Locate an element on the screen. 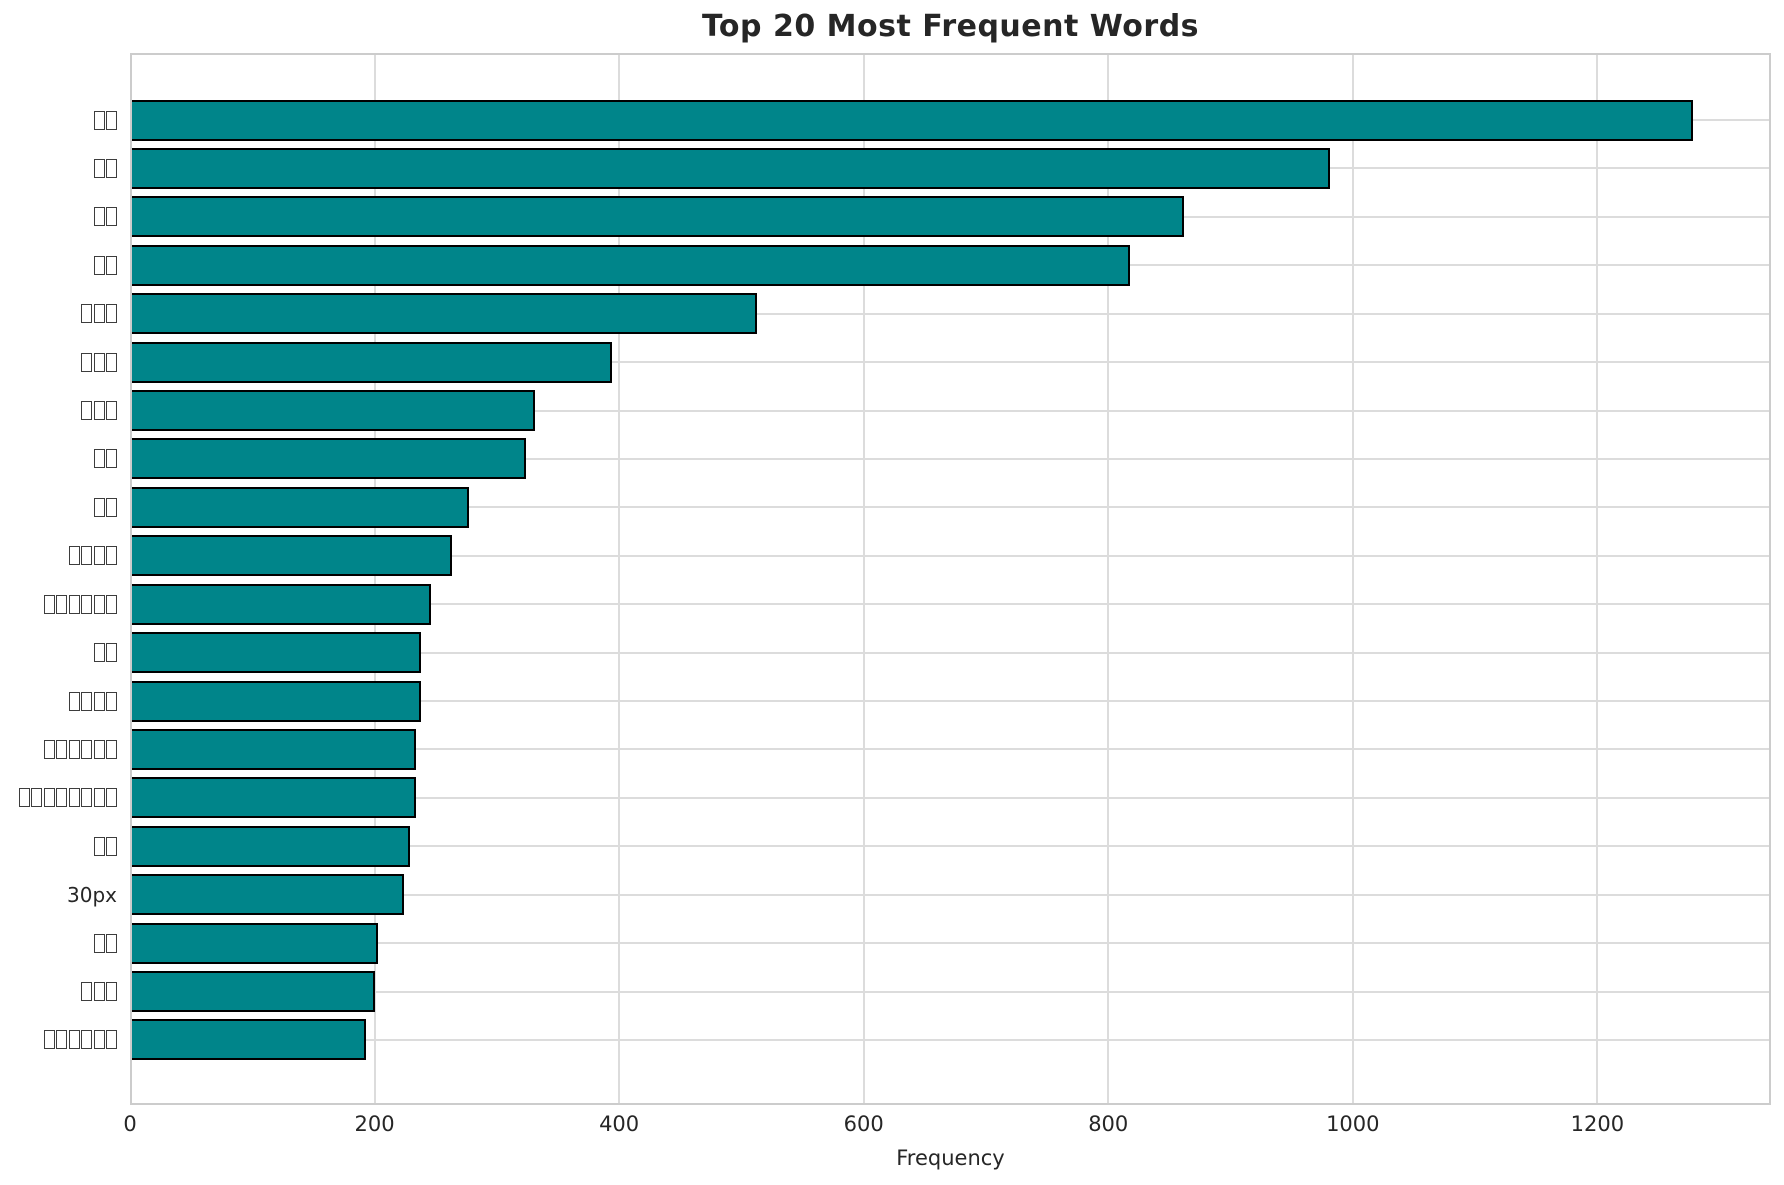 The width and height of the screenshot is (1784, 1185). x-tick-label: 200 is located at coordinates (374, 1124).